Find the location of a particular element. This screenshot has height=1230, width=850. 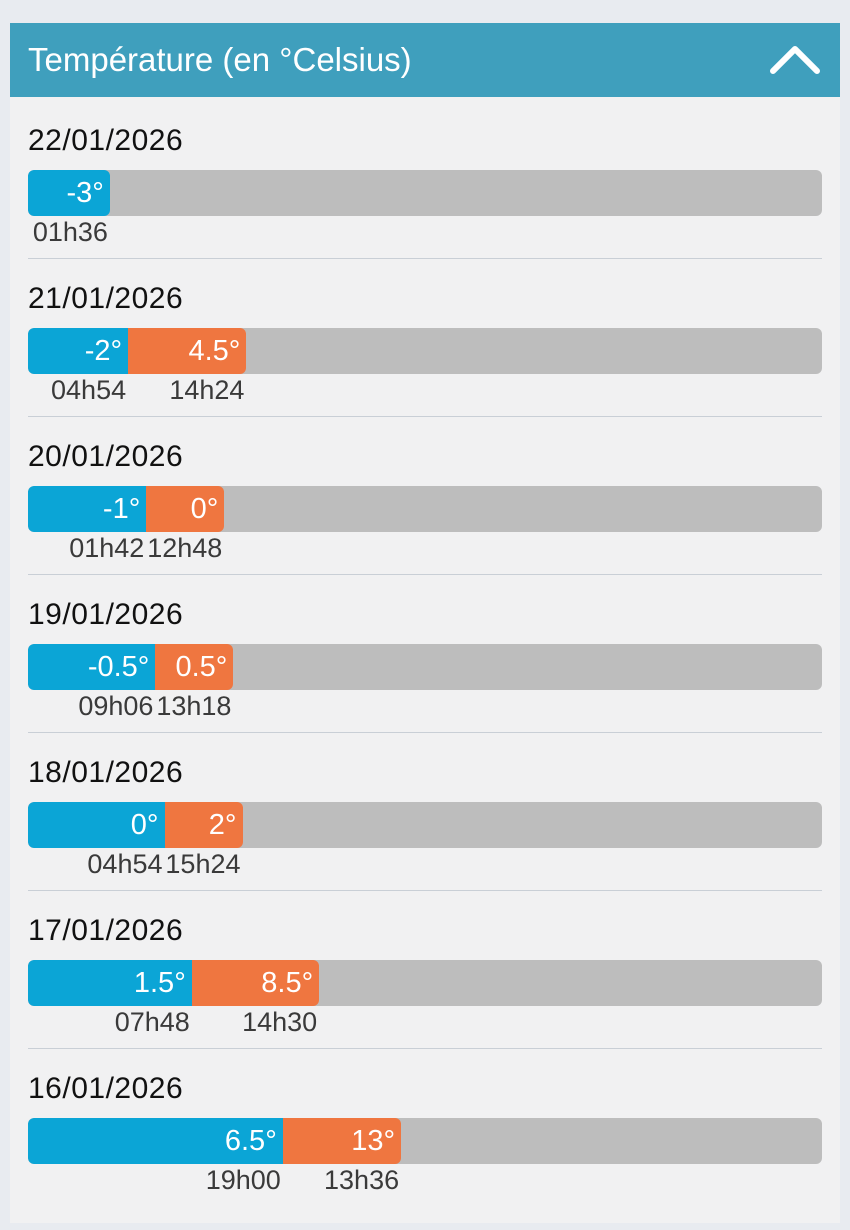

max-temperature-time: 13h18 is located at coordinates (194, 706).